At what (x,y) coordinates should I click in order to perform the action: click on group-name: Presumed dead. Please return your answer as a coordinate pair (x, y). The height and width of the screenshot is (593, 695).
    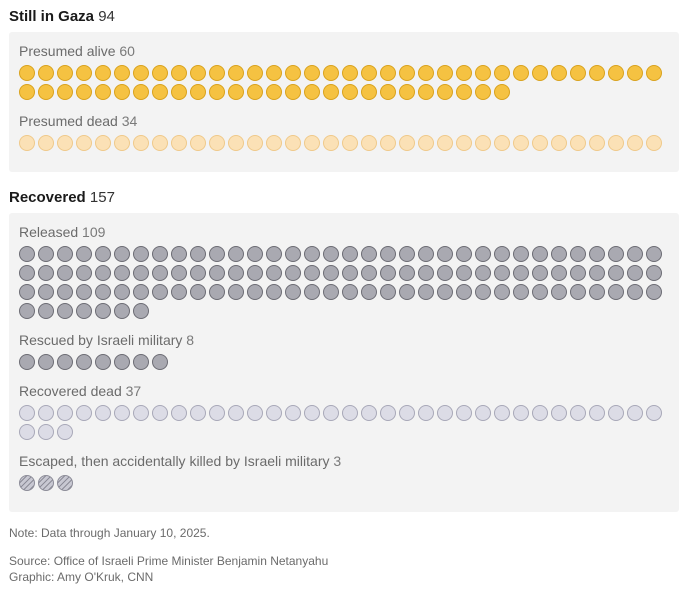
    Looking at the image, I should click on (68, 121).